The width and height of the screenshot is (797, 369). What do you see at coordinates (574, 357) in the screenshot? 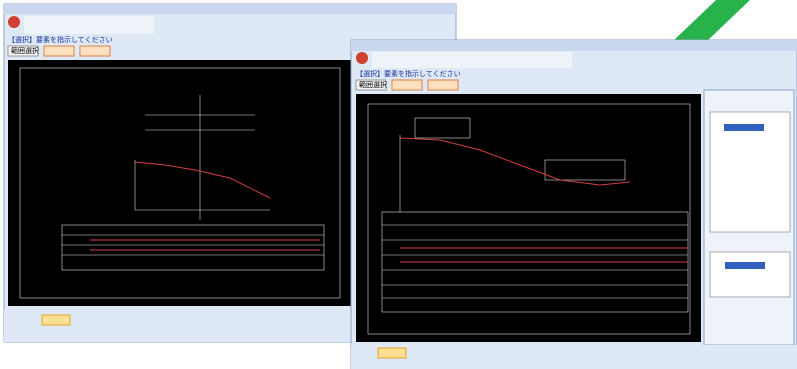
I see `status-bar` at bounding box center [574, 357].